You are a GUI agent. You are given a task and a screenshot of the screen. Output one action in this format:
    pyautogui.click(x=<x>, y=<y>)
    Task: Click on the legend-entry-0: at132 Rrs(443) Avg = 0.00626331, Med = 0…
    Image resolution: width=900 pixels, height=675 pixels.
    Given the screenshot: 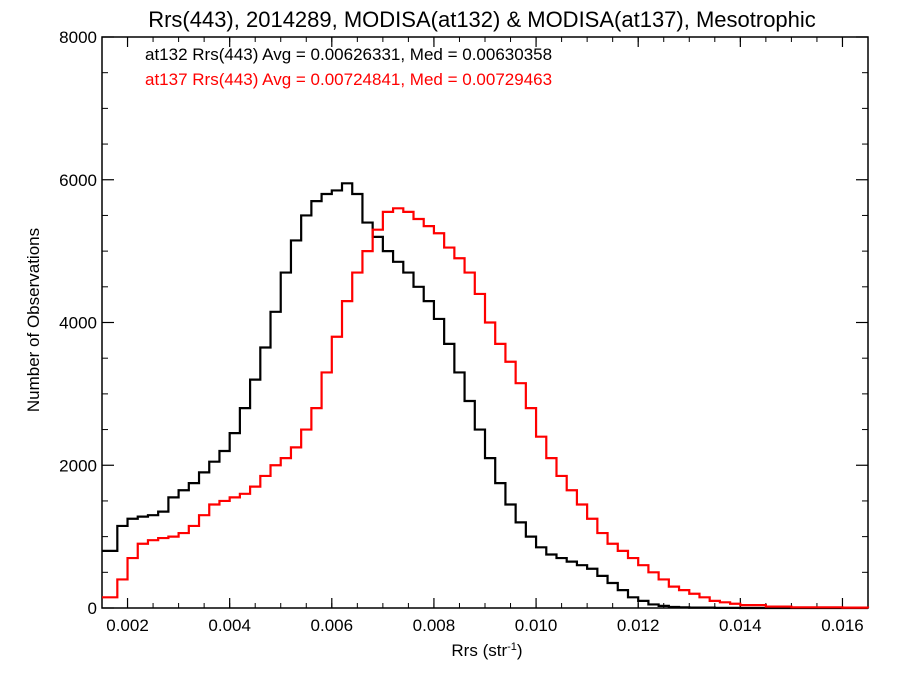 What is the action you would take?
    pyautogui.click(x=348, y=54)
    